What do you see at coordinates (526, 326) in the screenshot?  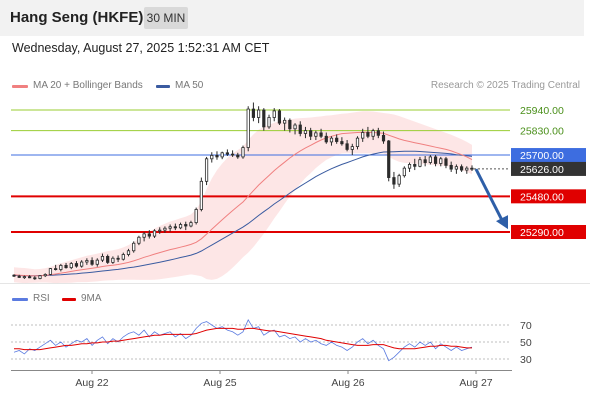 I see `rsi-tick-label-70: 70` at bounding box center [526, 326].